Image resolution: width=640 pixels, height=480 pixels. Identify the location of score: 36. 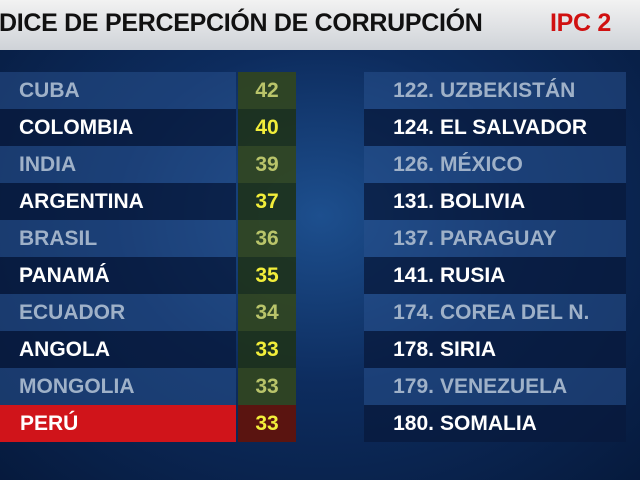
(267, 238).